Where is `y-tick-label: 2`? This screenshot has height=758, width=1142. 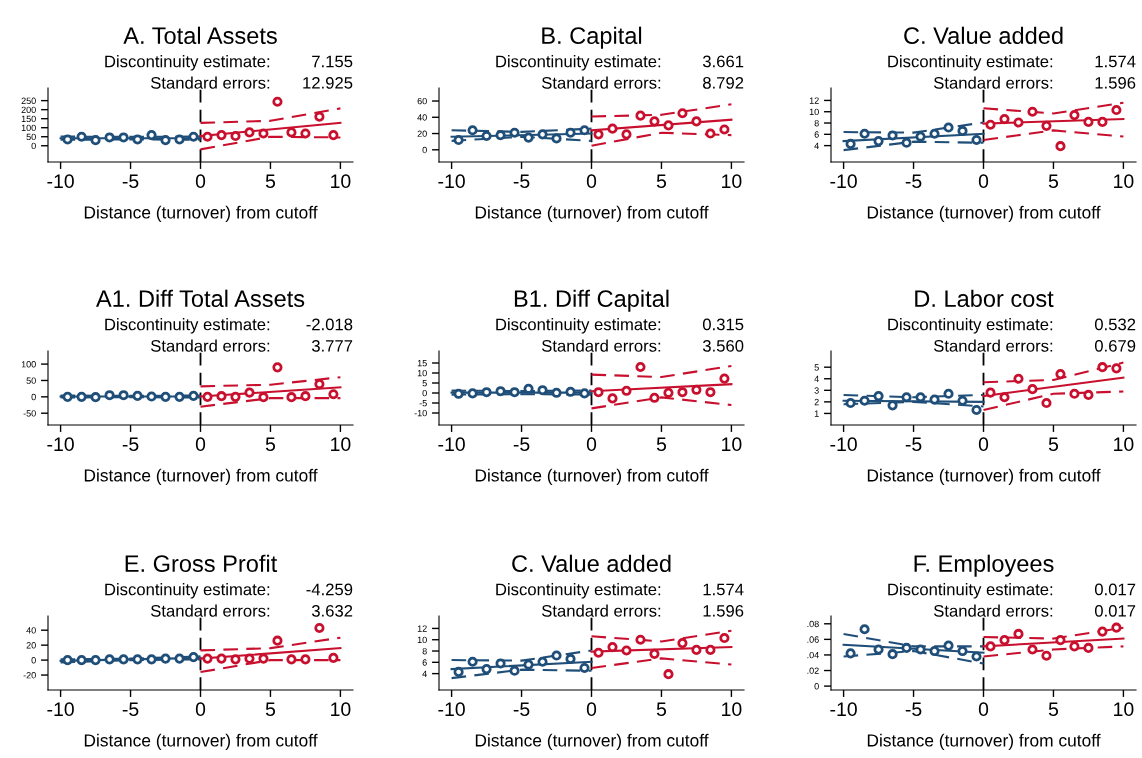 y-tick-label: 2 is located at coordinates (816, 402).